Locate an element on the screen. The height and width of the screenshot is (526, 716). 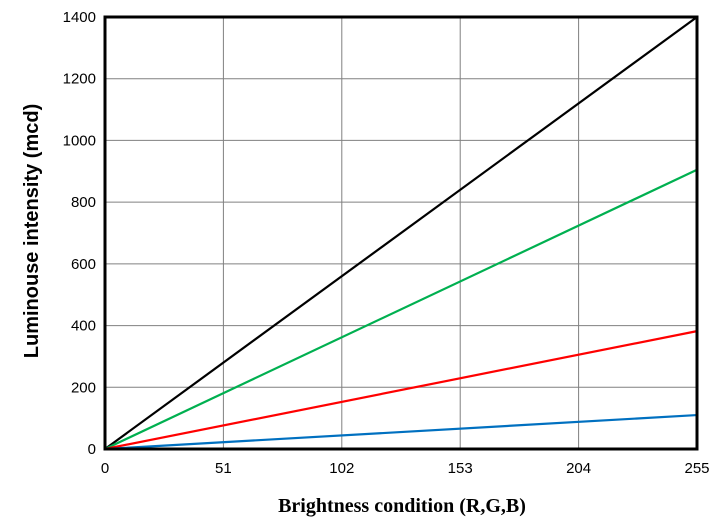
y-tick-label: 400 is located at coordinates (83, 326).